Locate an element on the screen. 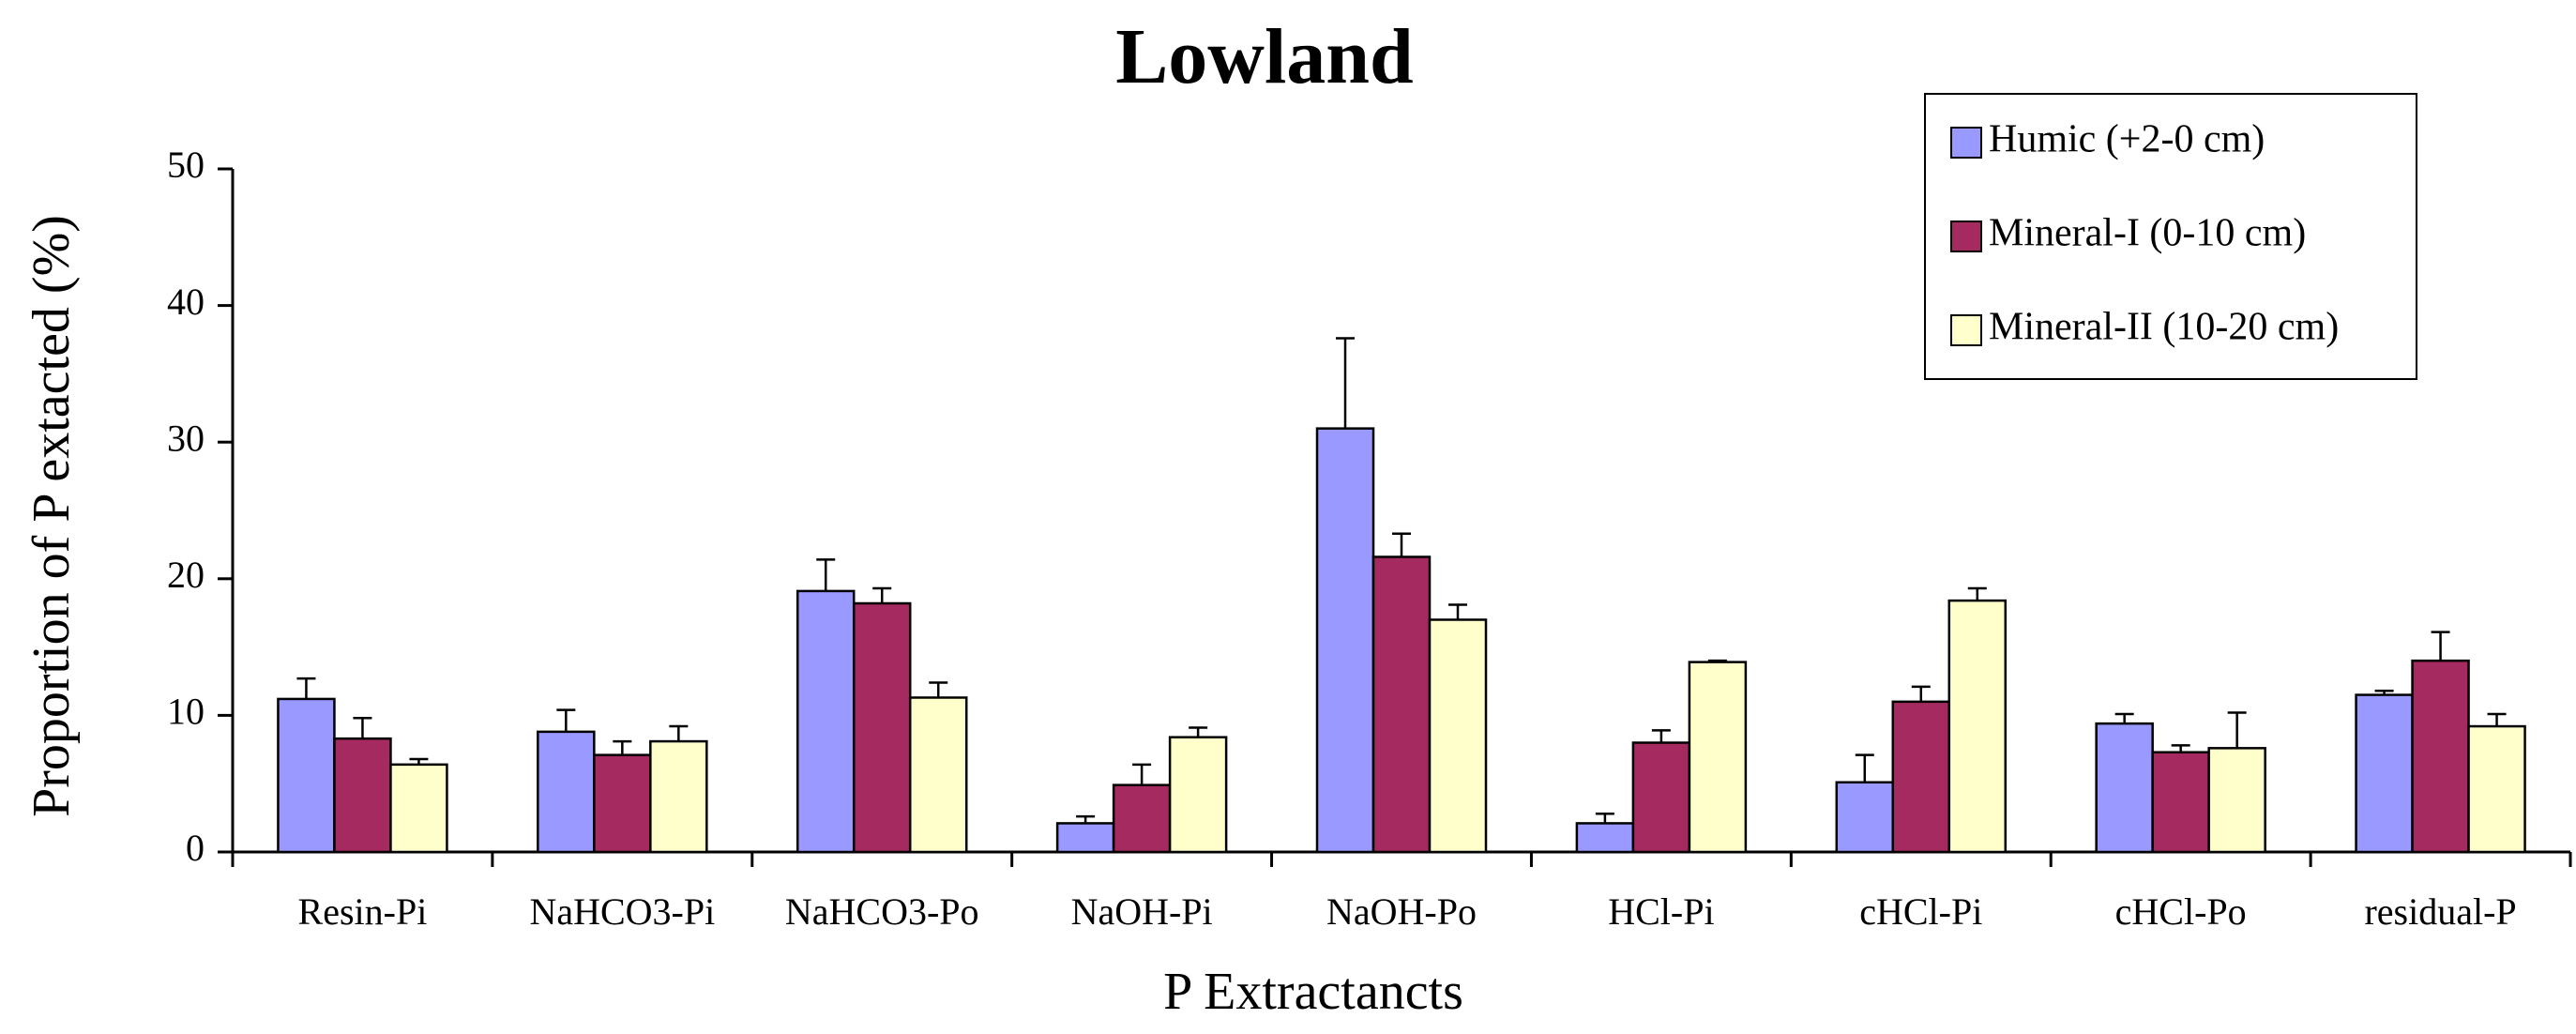  x-tick-label: NaHCO3-Pi is located at coordinates (622, 911).